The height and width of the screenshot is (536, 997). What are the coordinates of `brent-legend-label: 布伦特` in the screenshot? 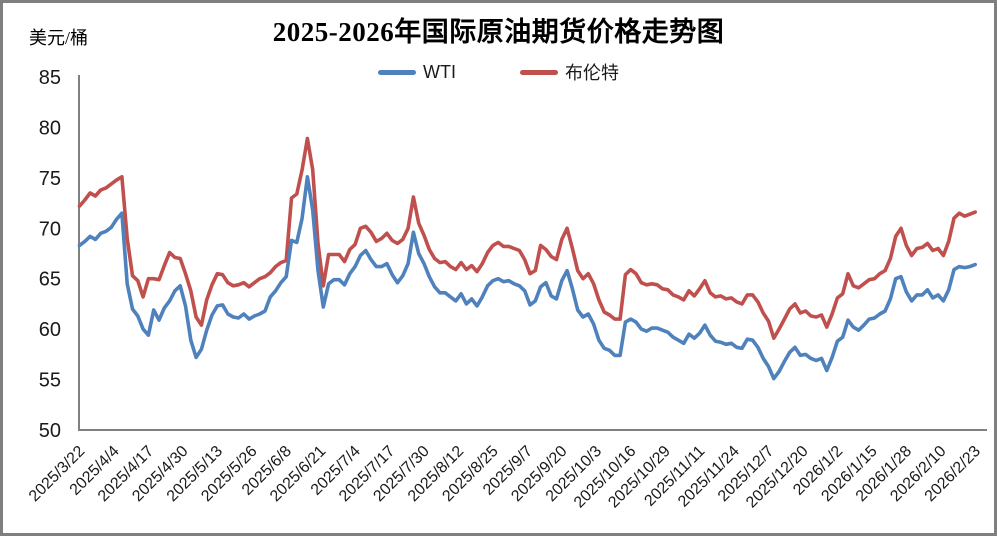 It's located at (592, 73).